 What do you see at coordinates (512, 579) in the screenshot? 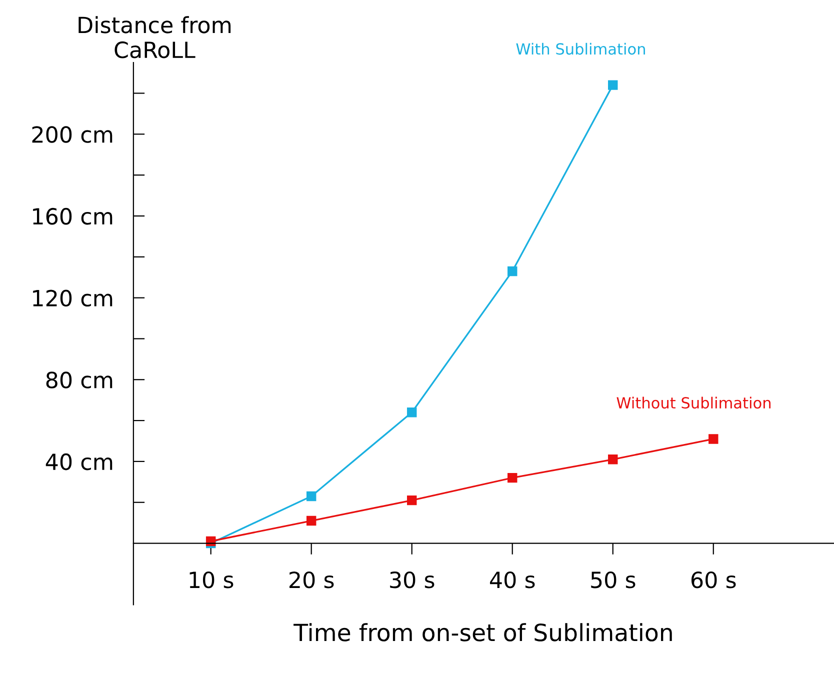
I see `x-tick-label: 40 s` at bounding box center [512, 579].